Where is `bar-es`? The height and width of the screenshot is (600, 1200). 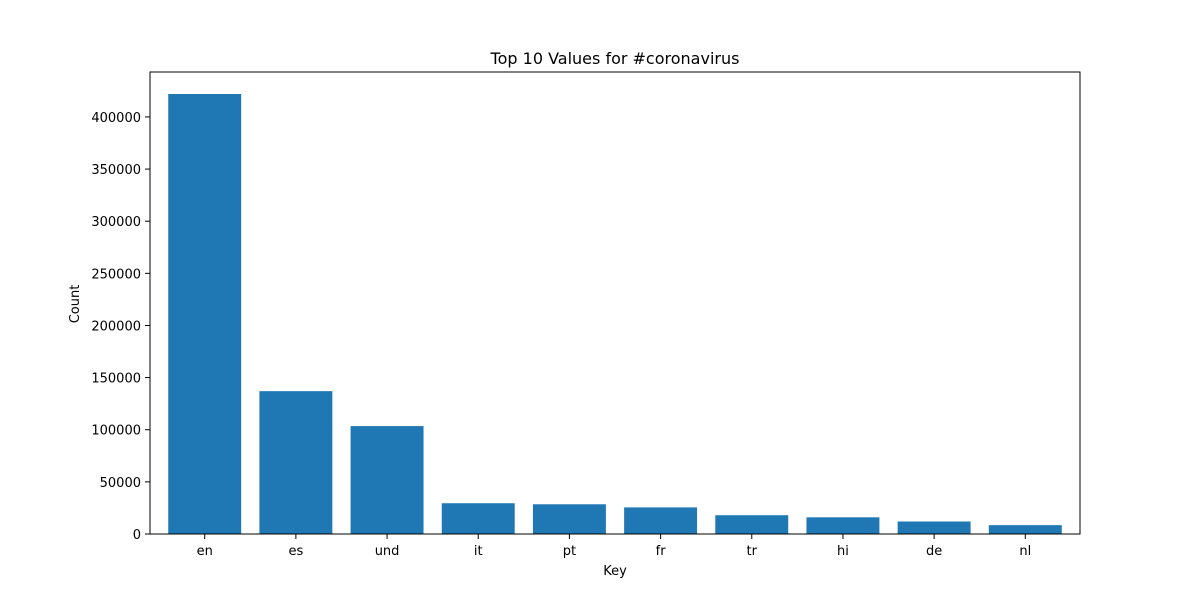
bar-es is located at coordinates (296, 462).